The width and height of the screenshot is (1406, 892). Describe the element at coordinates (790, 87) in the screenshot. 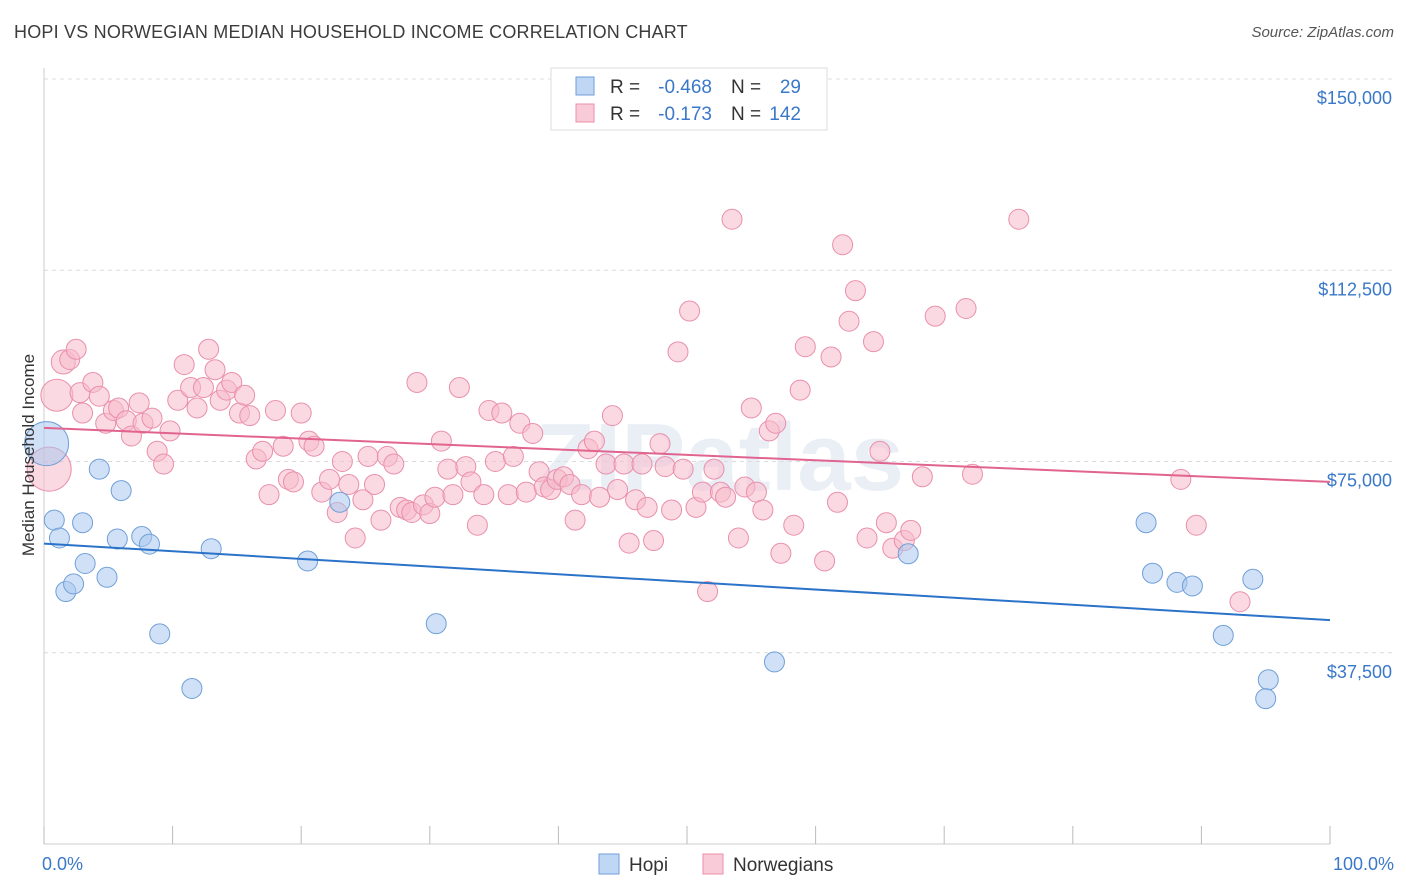

I see `legend-n-value: 29` at that location.